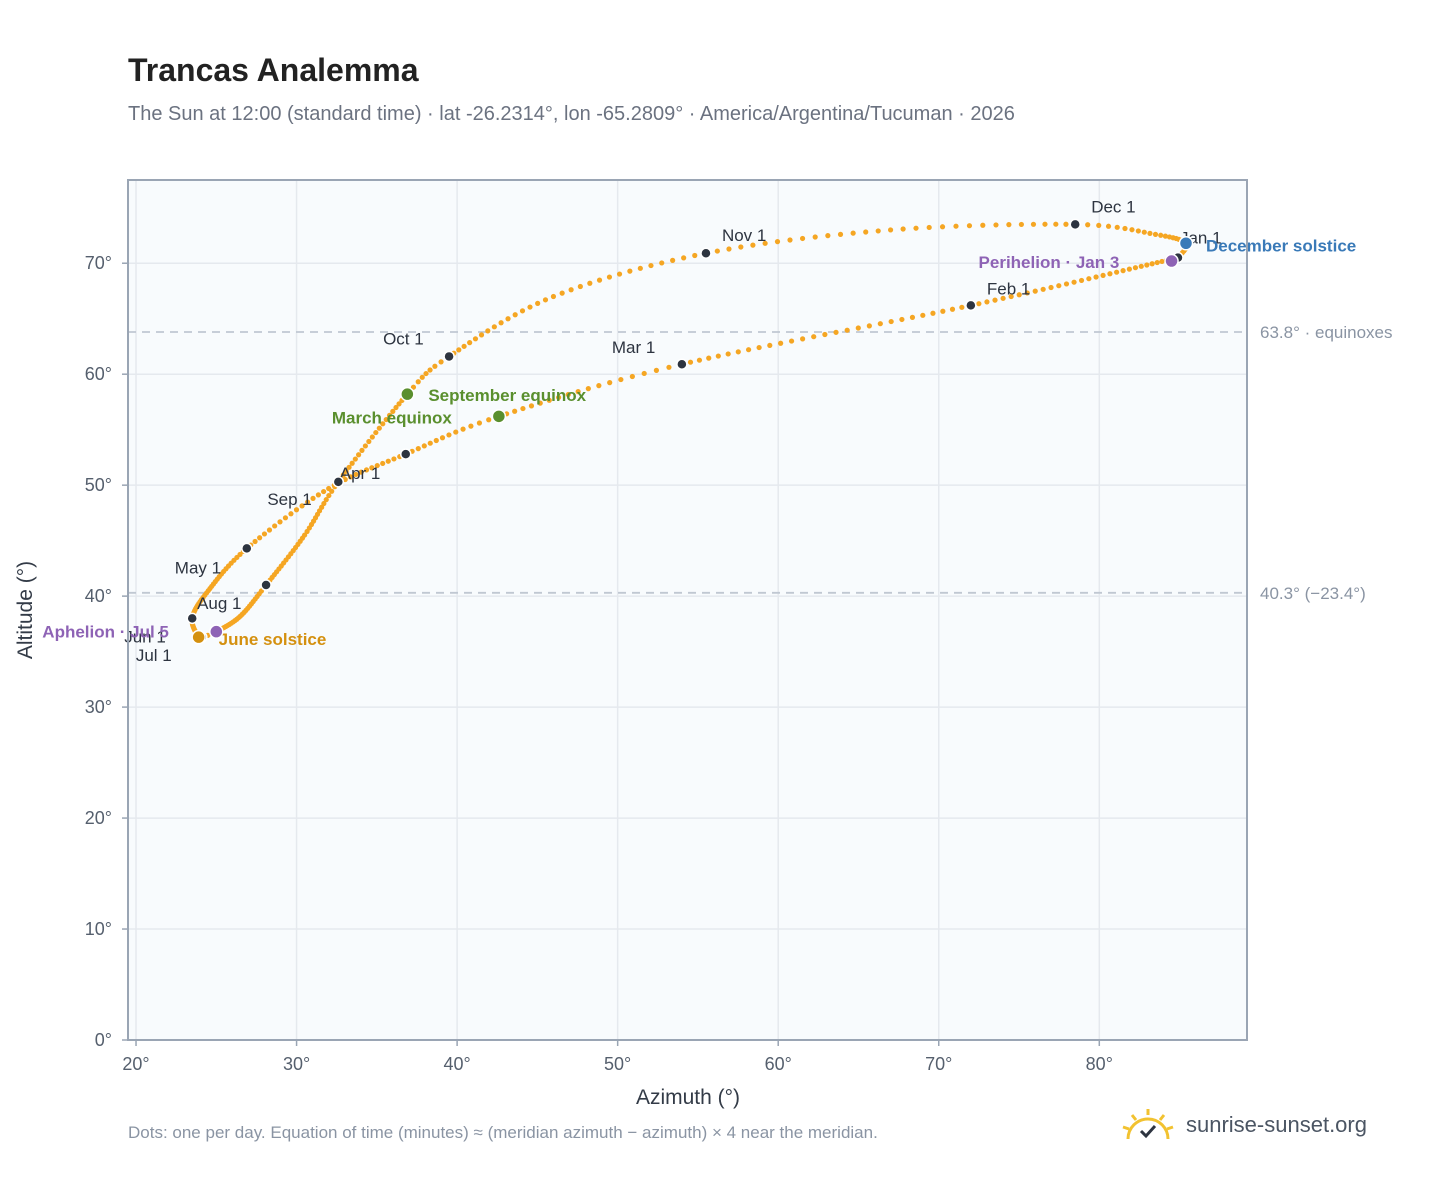 This screenshot has width=1448, height=1188. I want to click on event-marker-label: June solstice, so click(273, 639).